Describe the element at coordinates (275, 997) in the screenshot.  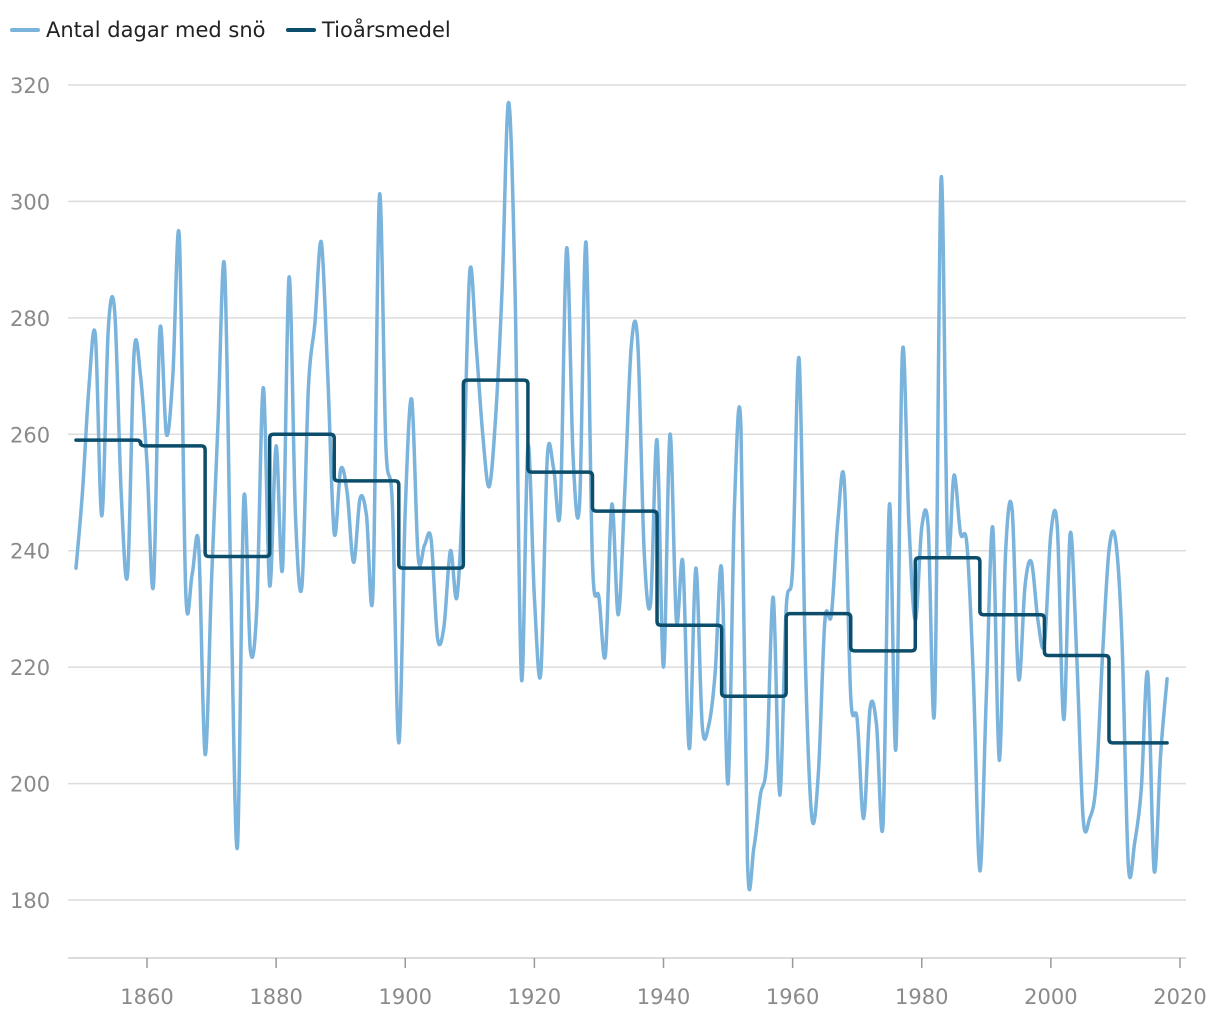
I see `x-tick-label: 1880` at that location.